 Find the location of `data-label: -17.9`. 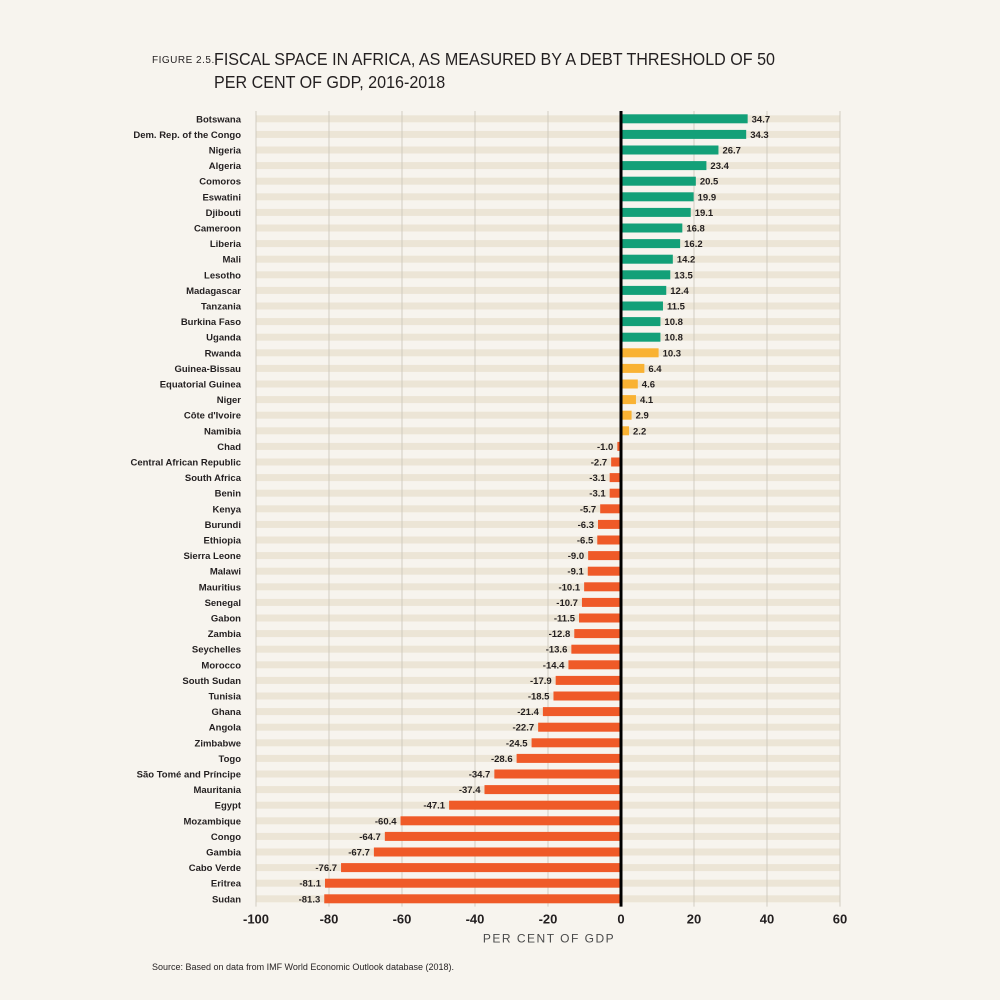

data-label: -17.9 is located at coordinates (541, 681).